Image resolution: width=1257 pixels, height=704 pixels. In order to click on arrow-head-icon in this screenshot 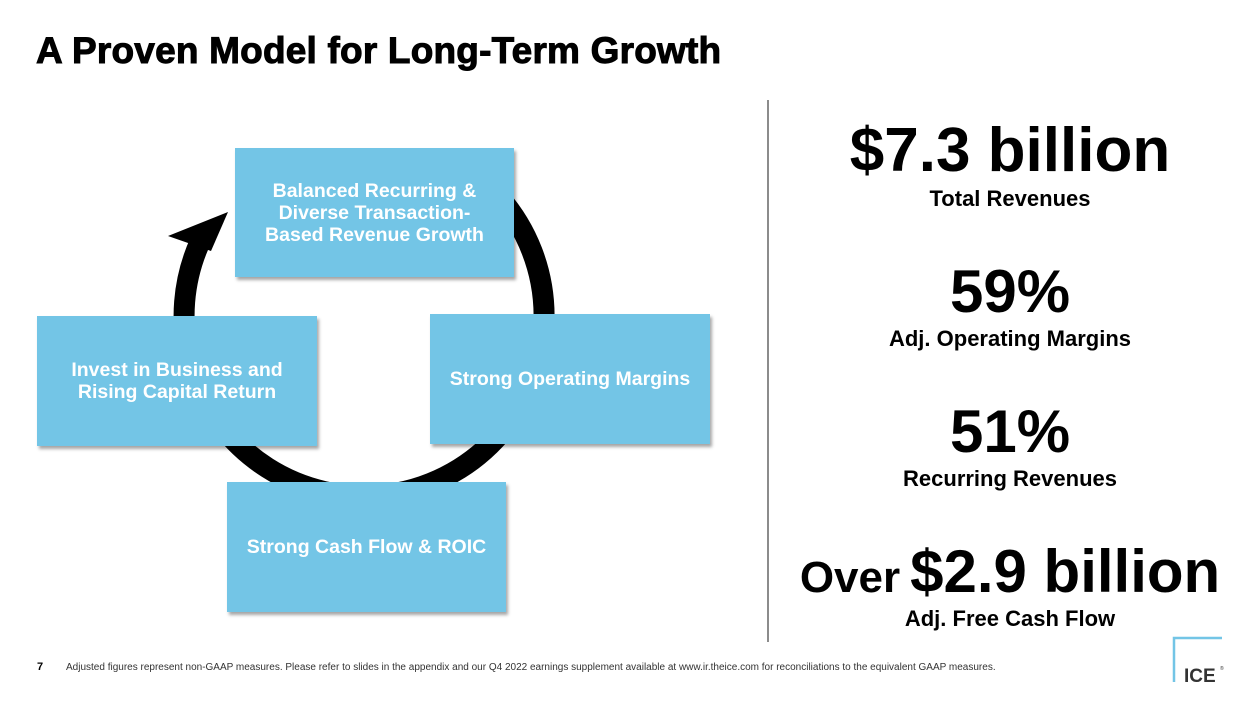, I will do `click(198, 231)`.